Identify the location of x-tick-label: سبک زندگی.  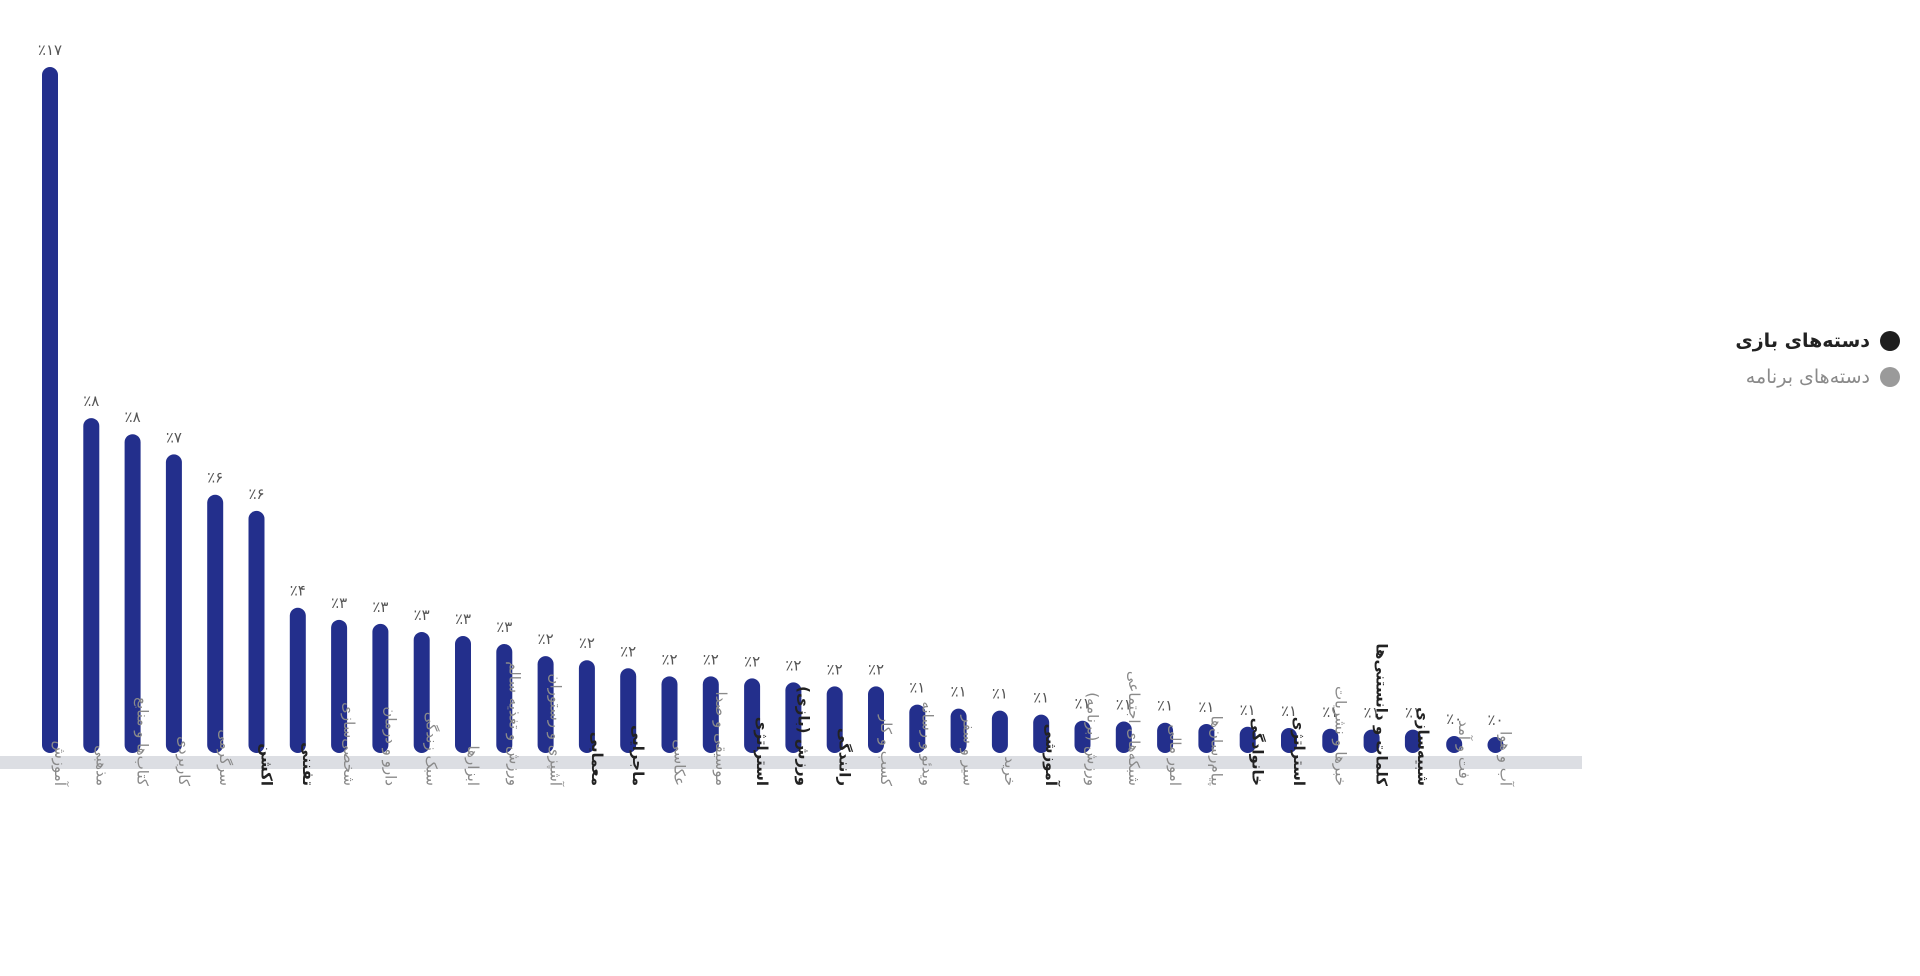
(432, 749).